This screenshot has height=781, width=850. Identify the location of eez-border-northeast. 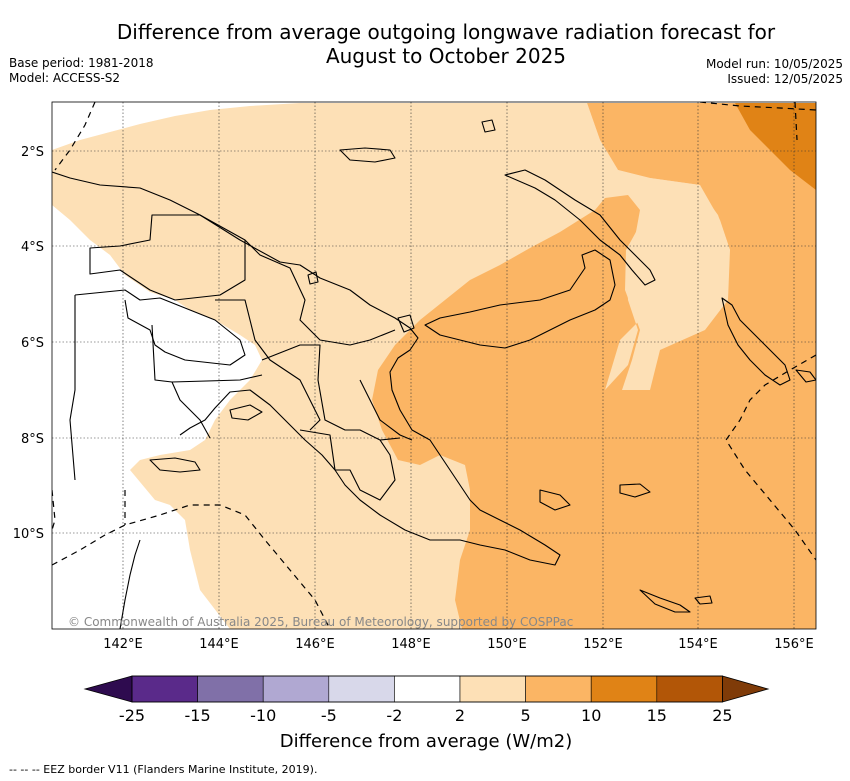
(757, 106).